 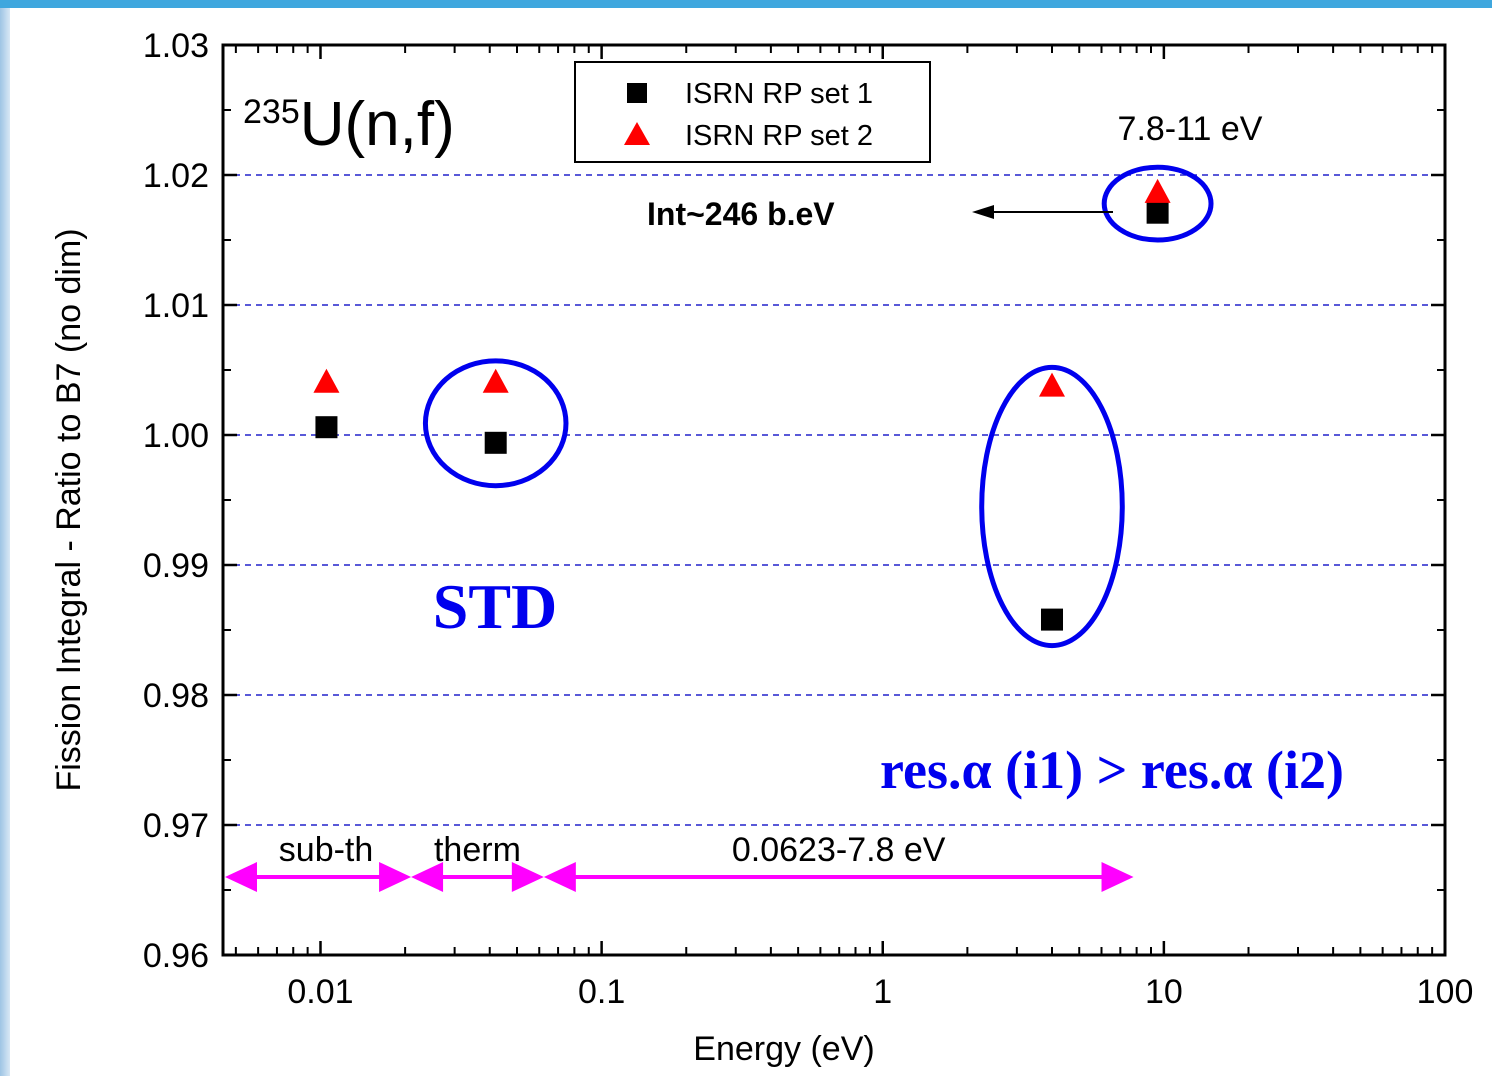 I want to click on y-tick-label: 0.98, so click(x=176, y=696).